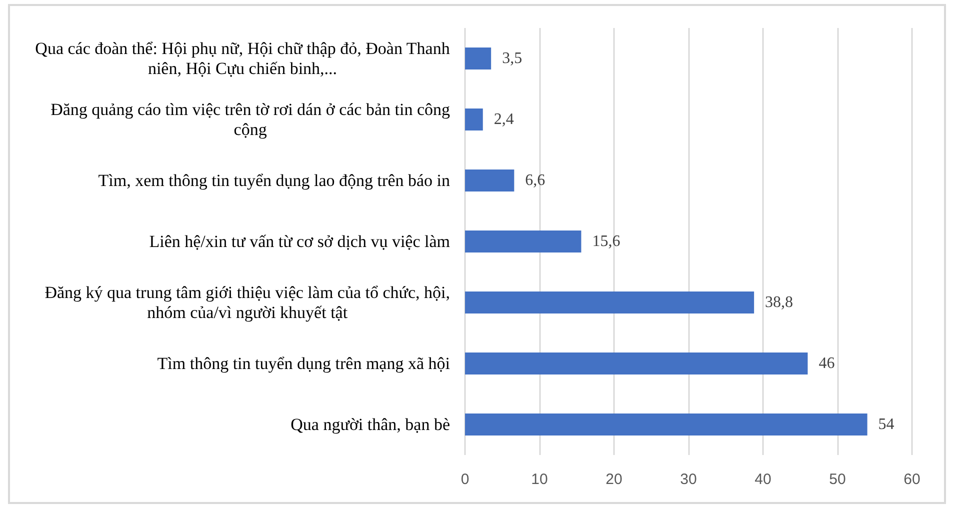  What do you see at coordinates (370, 424) in the screenshot?
I see `y-tick-label: Qua người thân, bạn bè` at bounding box center [370, 424].